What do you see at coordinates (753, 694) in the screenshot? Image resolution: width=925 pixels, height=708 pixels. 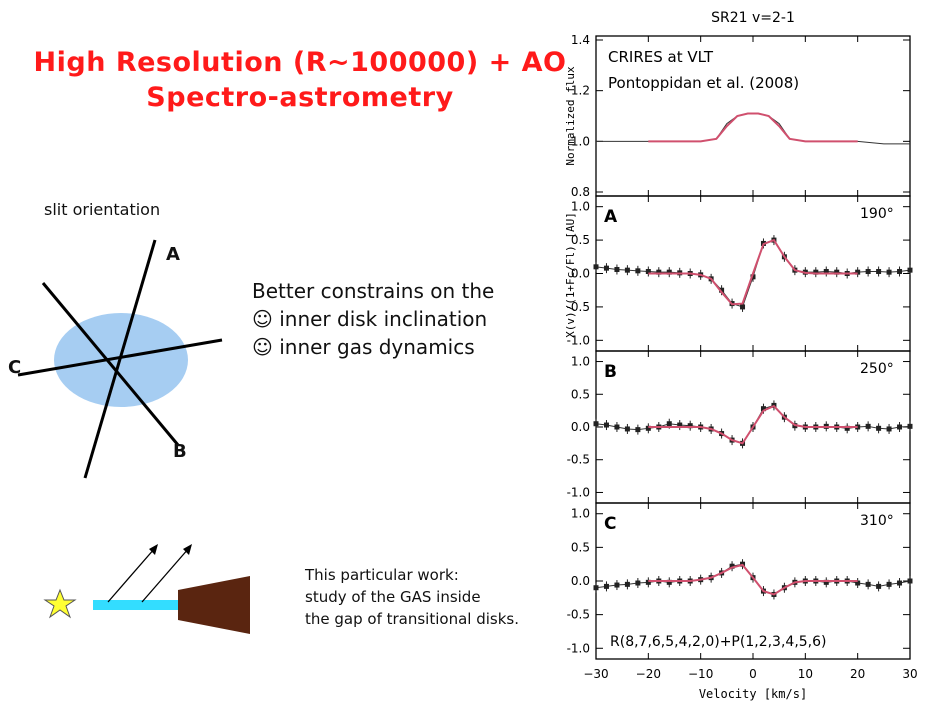 I see `x-axis-label: Velocity [km/s]` at bounding box center [753, 694].